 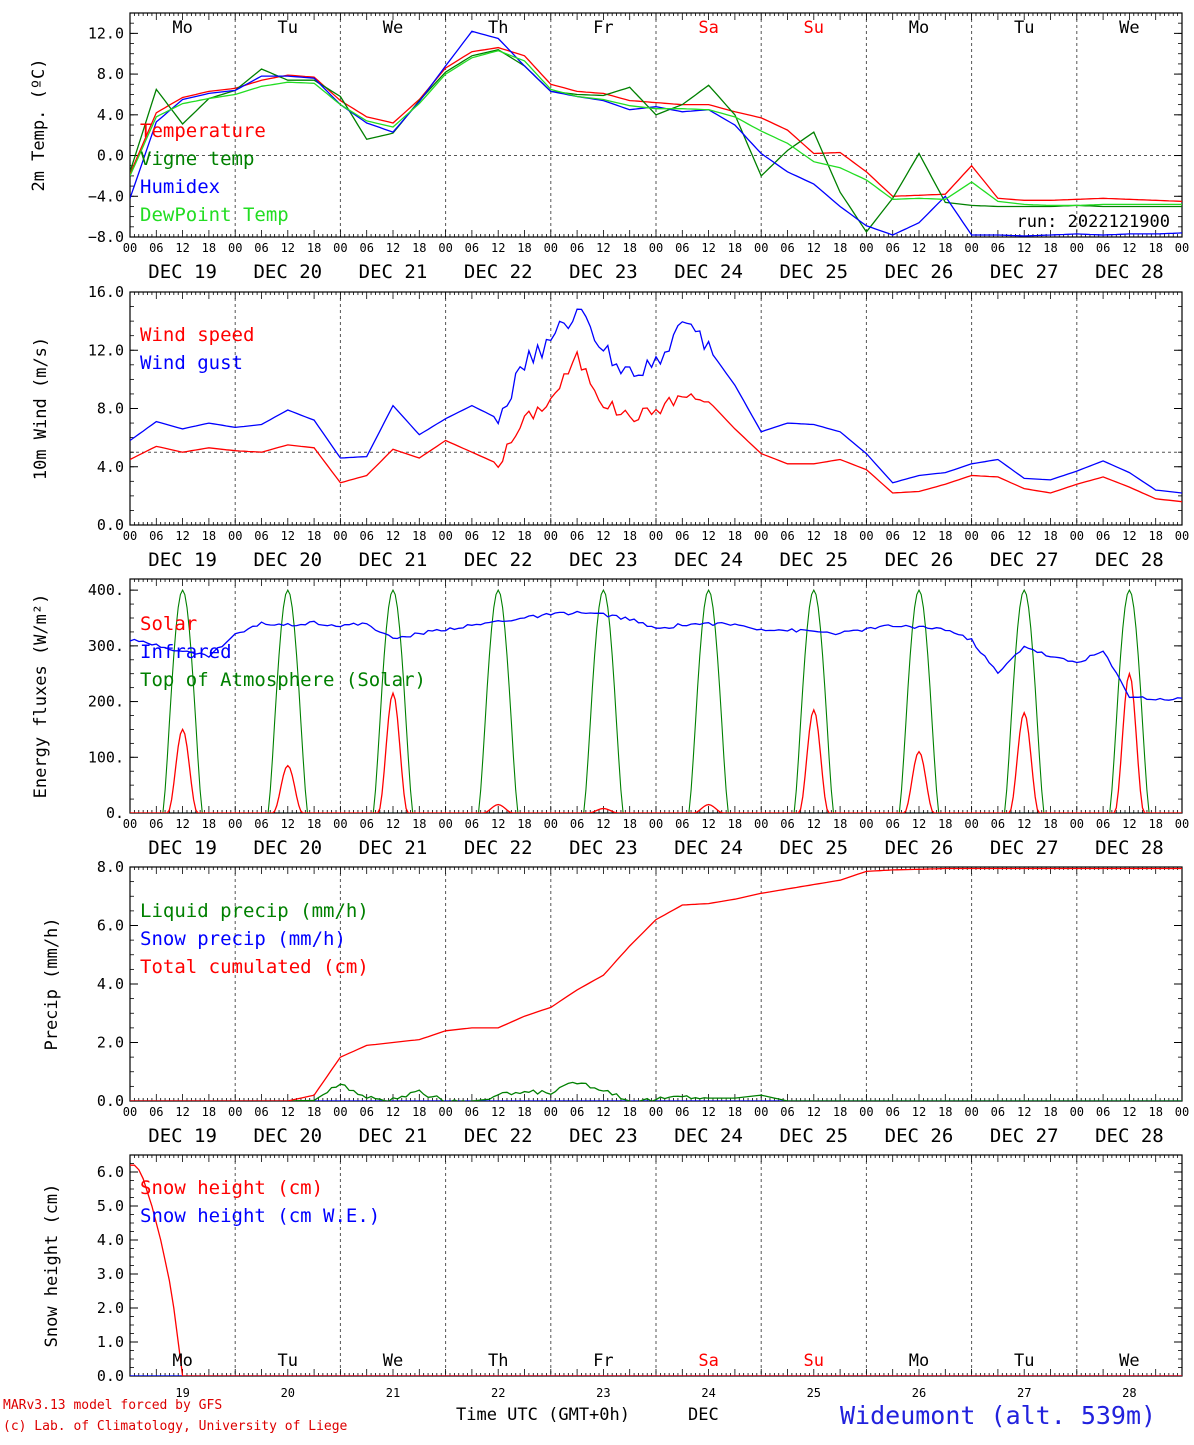 I want to click on date-label: DEC 20, so click(x=287, y=1136).